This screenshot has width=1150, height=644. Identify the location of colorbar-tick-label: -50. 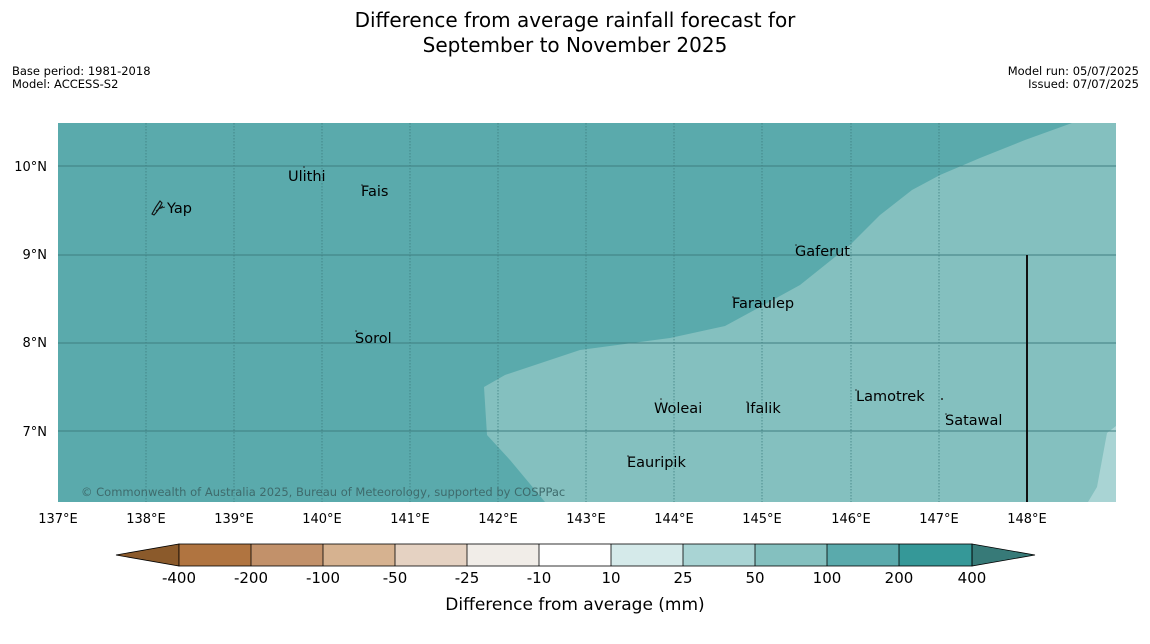
(395, 578).